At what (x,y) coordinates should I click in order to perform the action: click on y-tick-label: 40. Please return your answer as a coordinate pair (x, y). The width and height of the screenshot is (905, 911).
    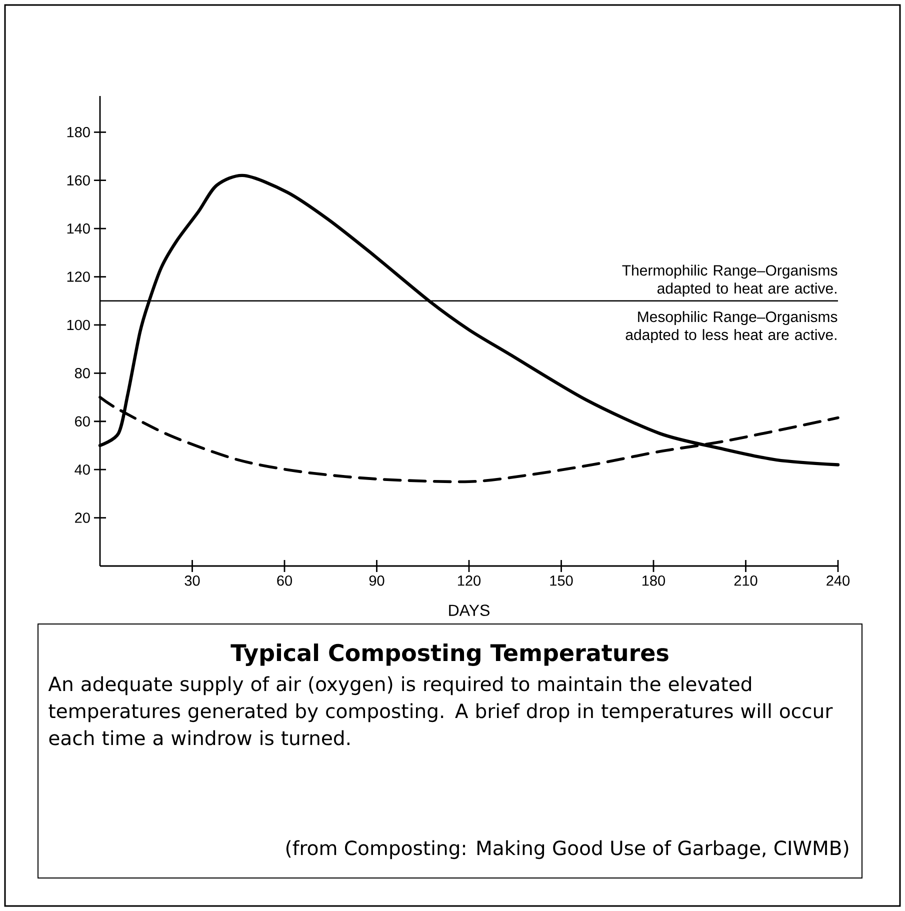
    Looking at the image, I should click on (82, 469).